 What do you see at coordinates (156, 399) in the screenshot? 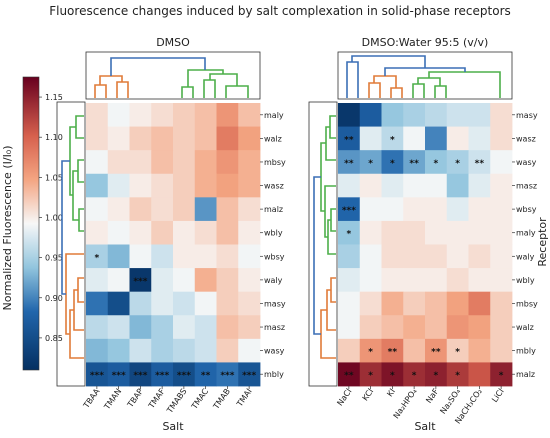
I see `column-label: TMAF` at bounding box center [156, 399].